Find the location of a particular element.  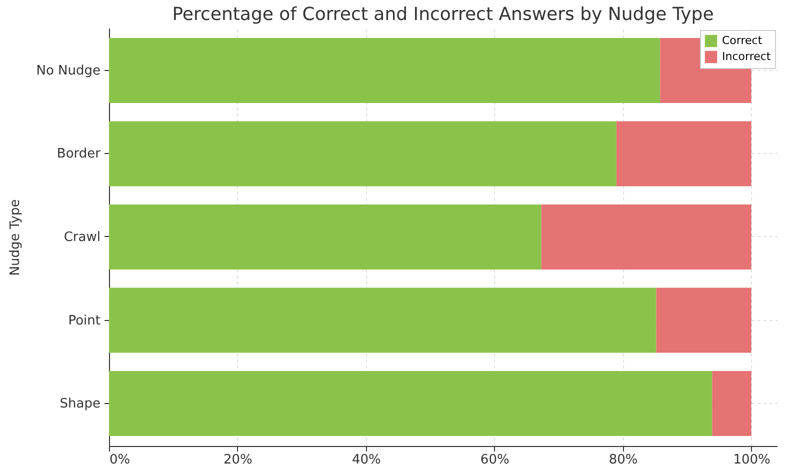

y-tick-label: Border is located at coordinates (79, 154).